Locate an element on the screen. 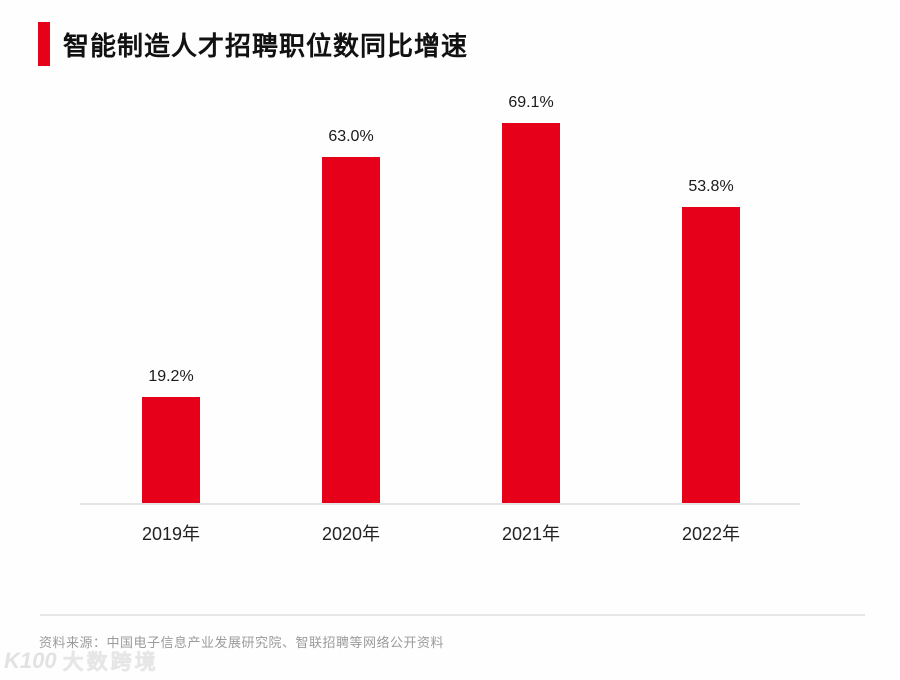 This screenshot has width=900, height=680. bar-value-label: 19.2% is located at coordinates (171, 376).